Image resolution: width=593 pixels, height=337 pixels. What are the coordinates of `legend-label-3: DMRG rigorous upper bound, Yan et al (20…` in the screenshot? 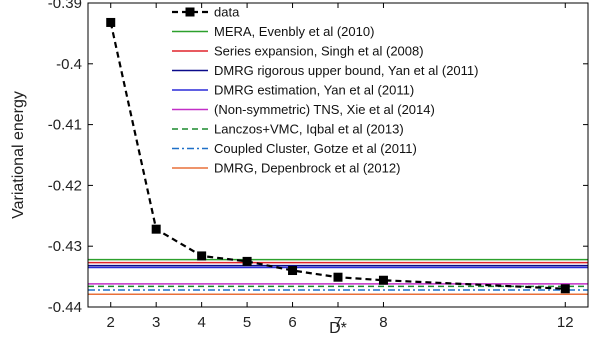 It's located at (346, 70).